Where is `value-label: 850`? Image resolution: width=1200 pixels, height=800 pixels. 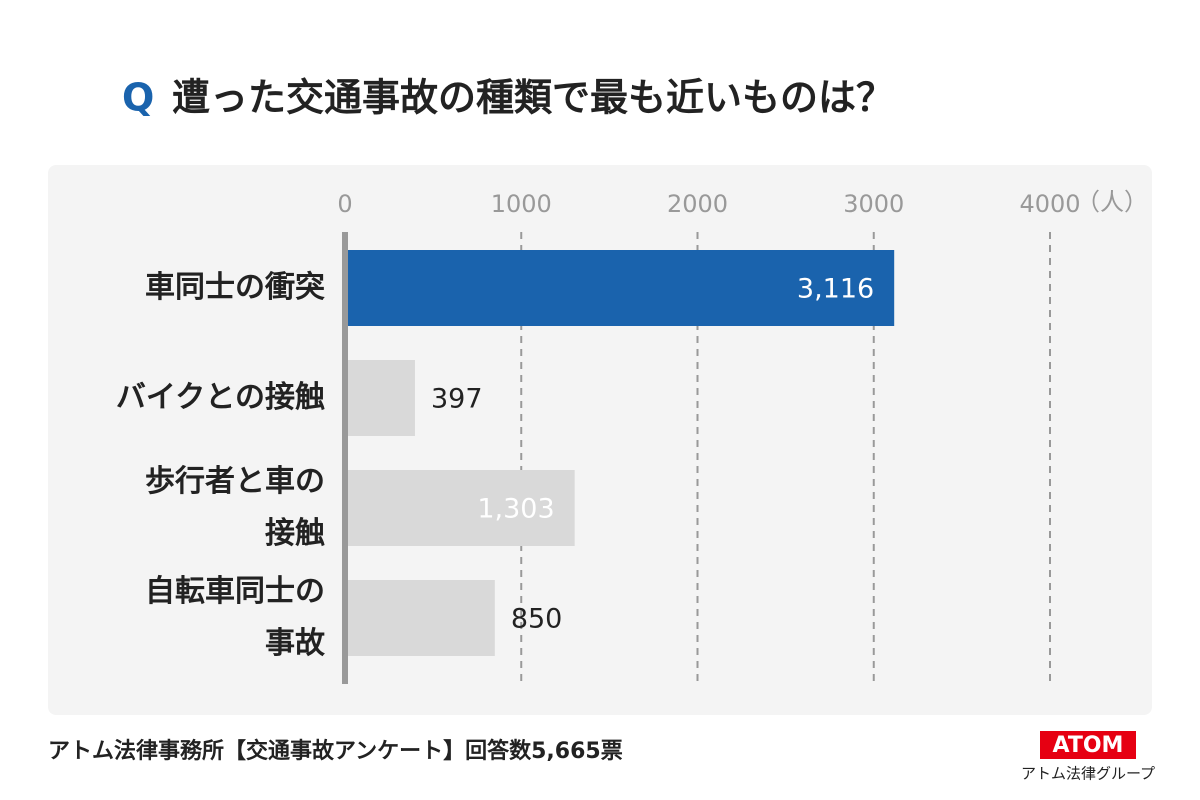
value-label: 850 is located at coordinates (537, 619).